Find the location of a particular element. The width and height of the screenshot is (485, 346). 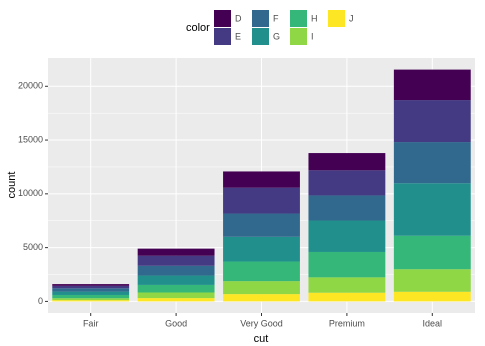

x-tick-label: Fair is located at coordinates (91, 323).